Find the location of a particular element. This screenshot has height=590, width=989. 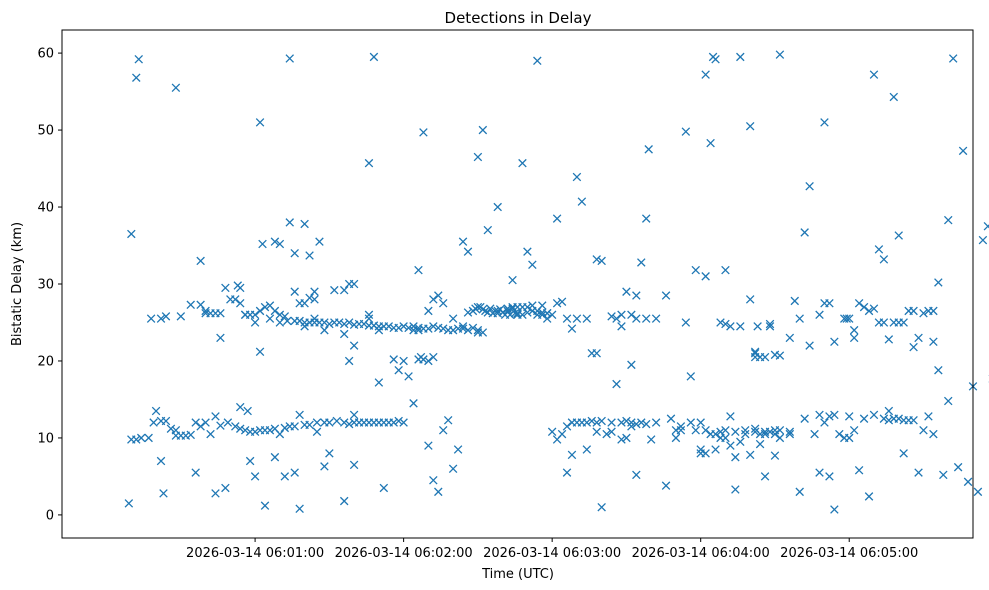

y-axis: 0 10 20 30 40 50 60 is located at coordinates (49, 285).